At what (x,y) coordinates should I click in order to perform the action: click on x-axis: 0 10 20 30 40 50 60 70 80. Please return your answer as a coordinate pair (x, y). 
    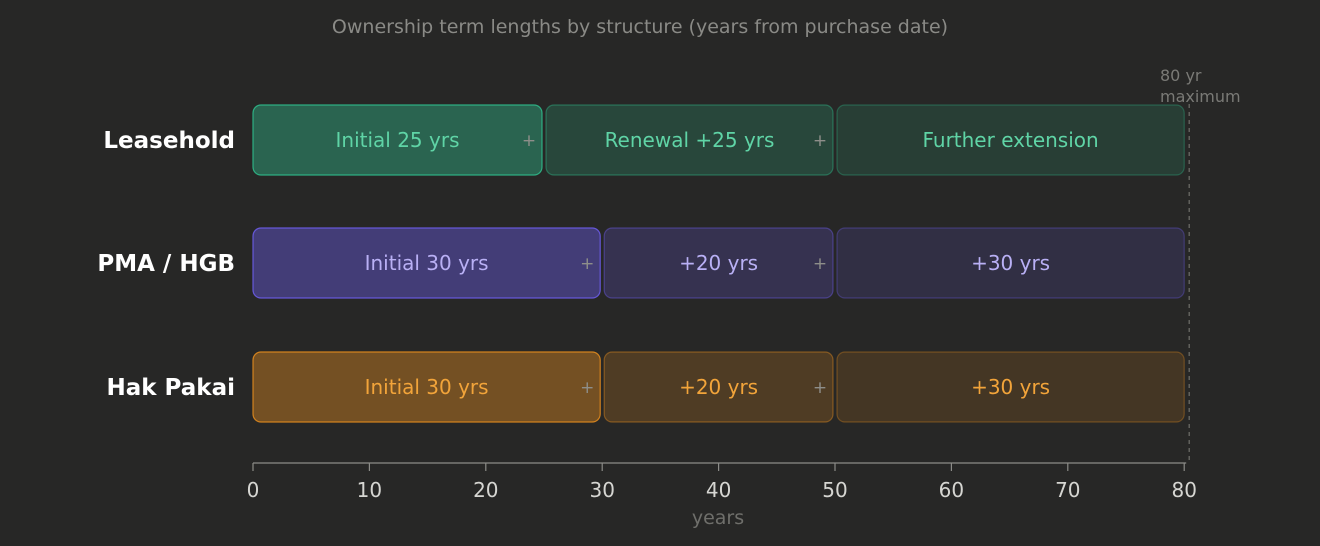
    Looking at the image, I should click on (722, 482).